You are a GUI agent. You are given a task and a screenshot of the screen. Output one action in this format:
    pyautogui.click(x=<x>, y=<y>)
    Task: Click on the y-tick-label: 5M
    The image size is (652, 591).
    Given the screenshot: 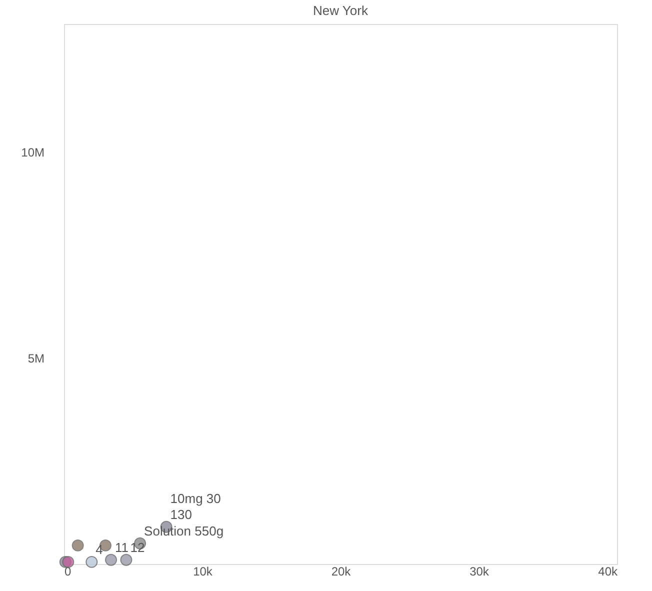 What is the action you would take?
    pyautogui.click(x=36, y=358)
    